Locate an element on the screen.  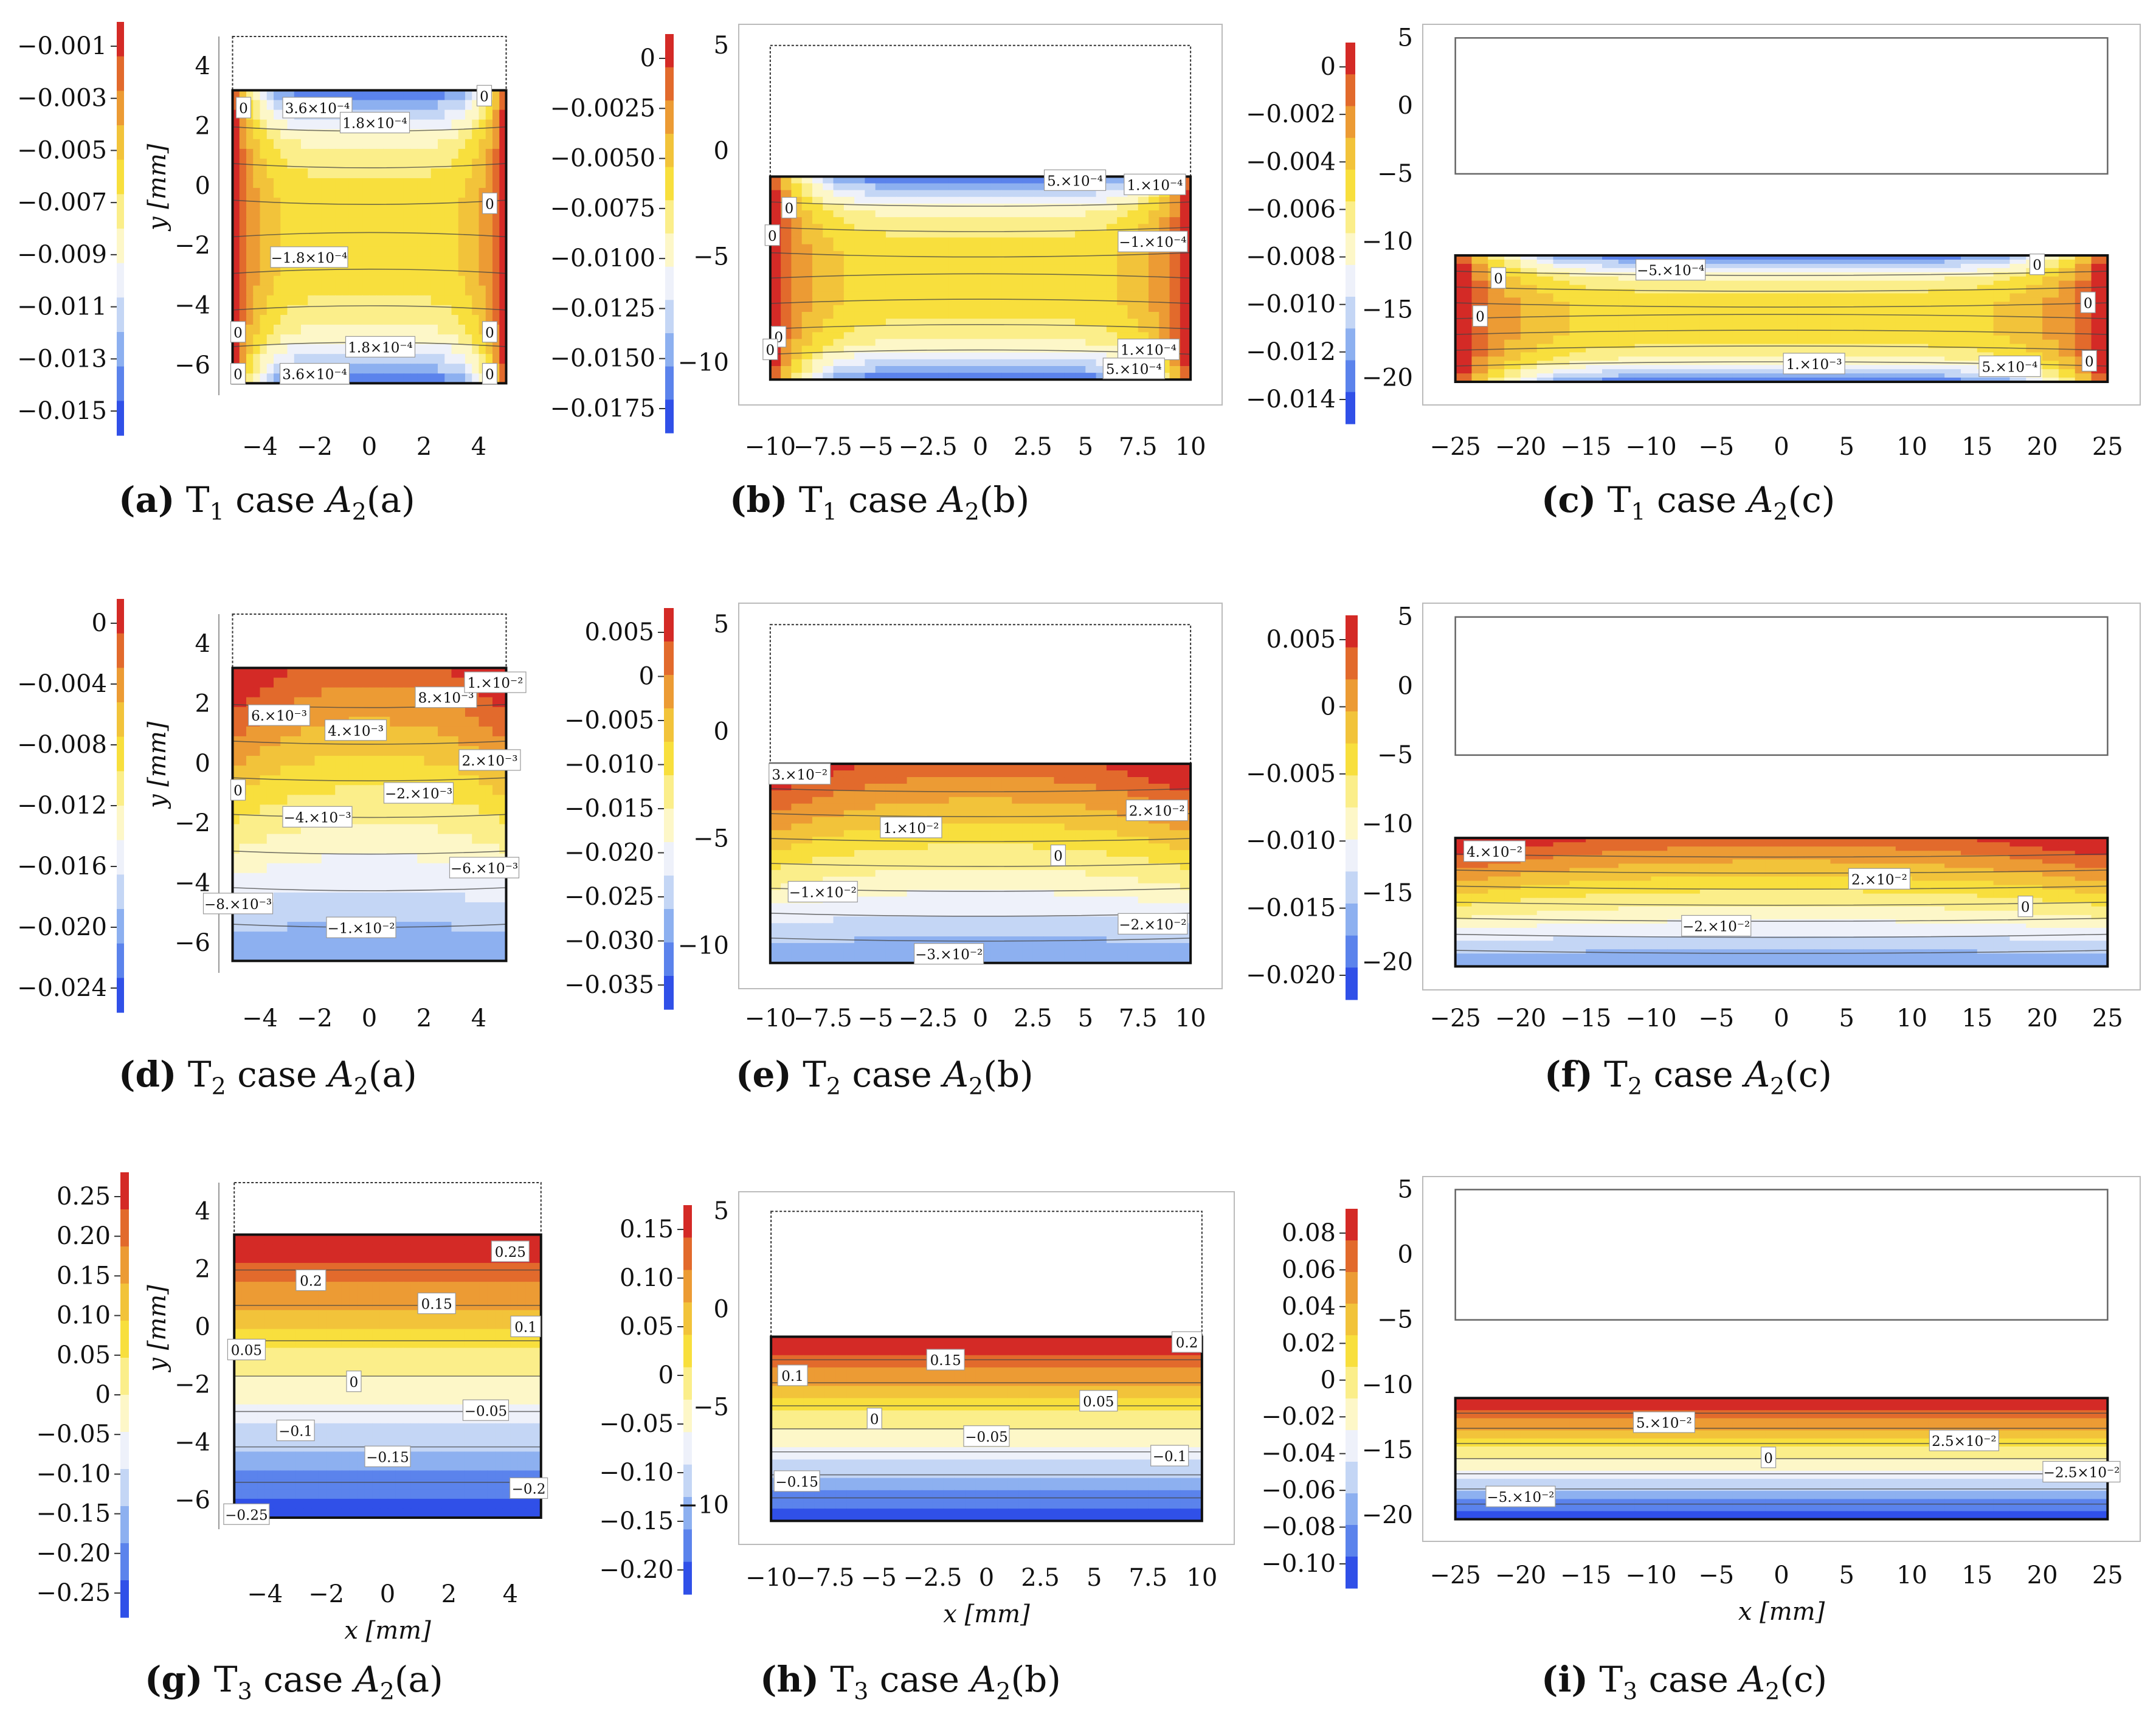
colorbar-tick-label: −0.04 is located at coordinates (1299, 1454).